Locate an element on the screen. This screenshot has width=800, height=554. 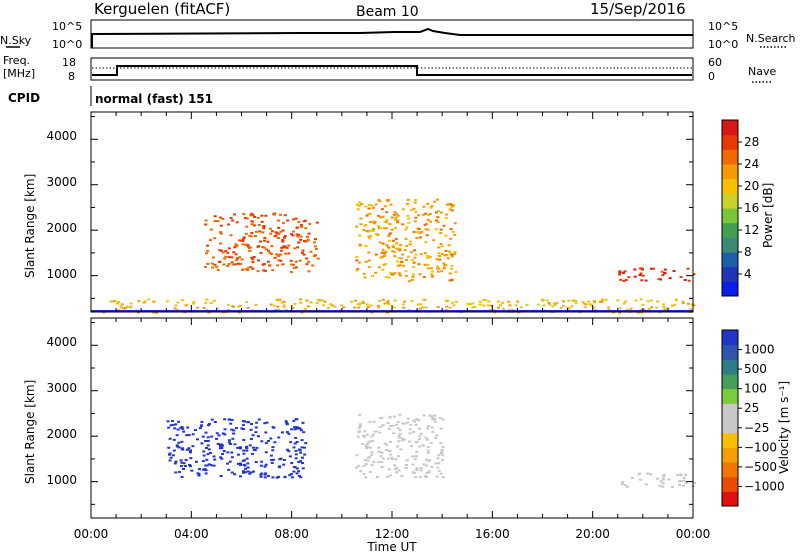
colorbar-tick-label: −500 is located at coordinates (760, 467).